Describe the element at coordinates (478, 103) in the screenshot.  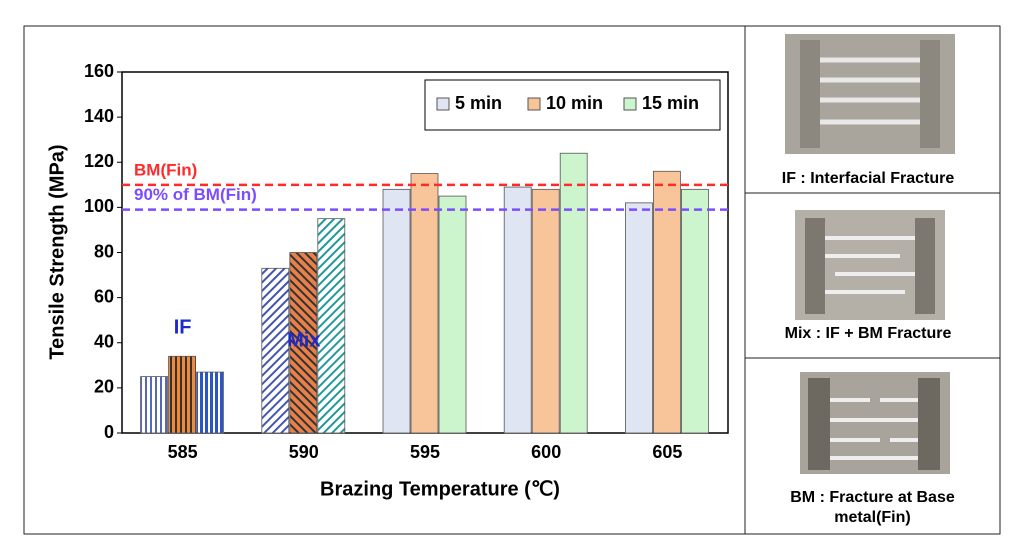
I see `legend-label: 5 min` at that location.